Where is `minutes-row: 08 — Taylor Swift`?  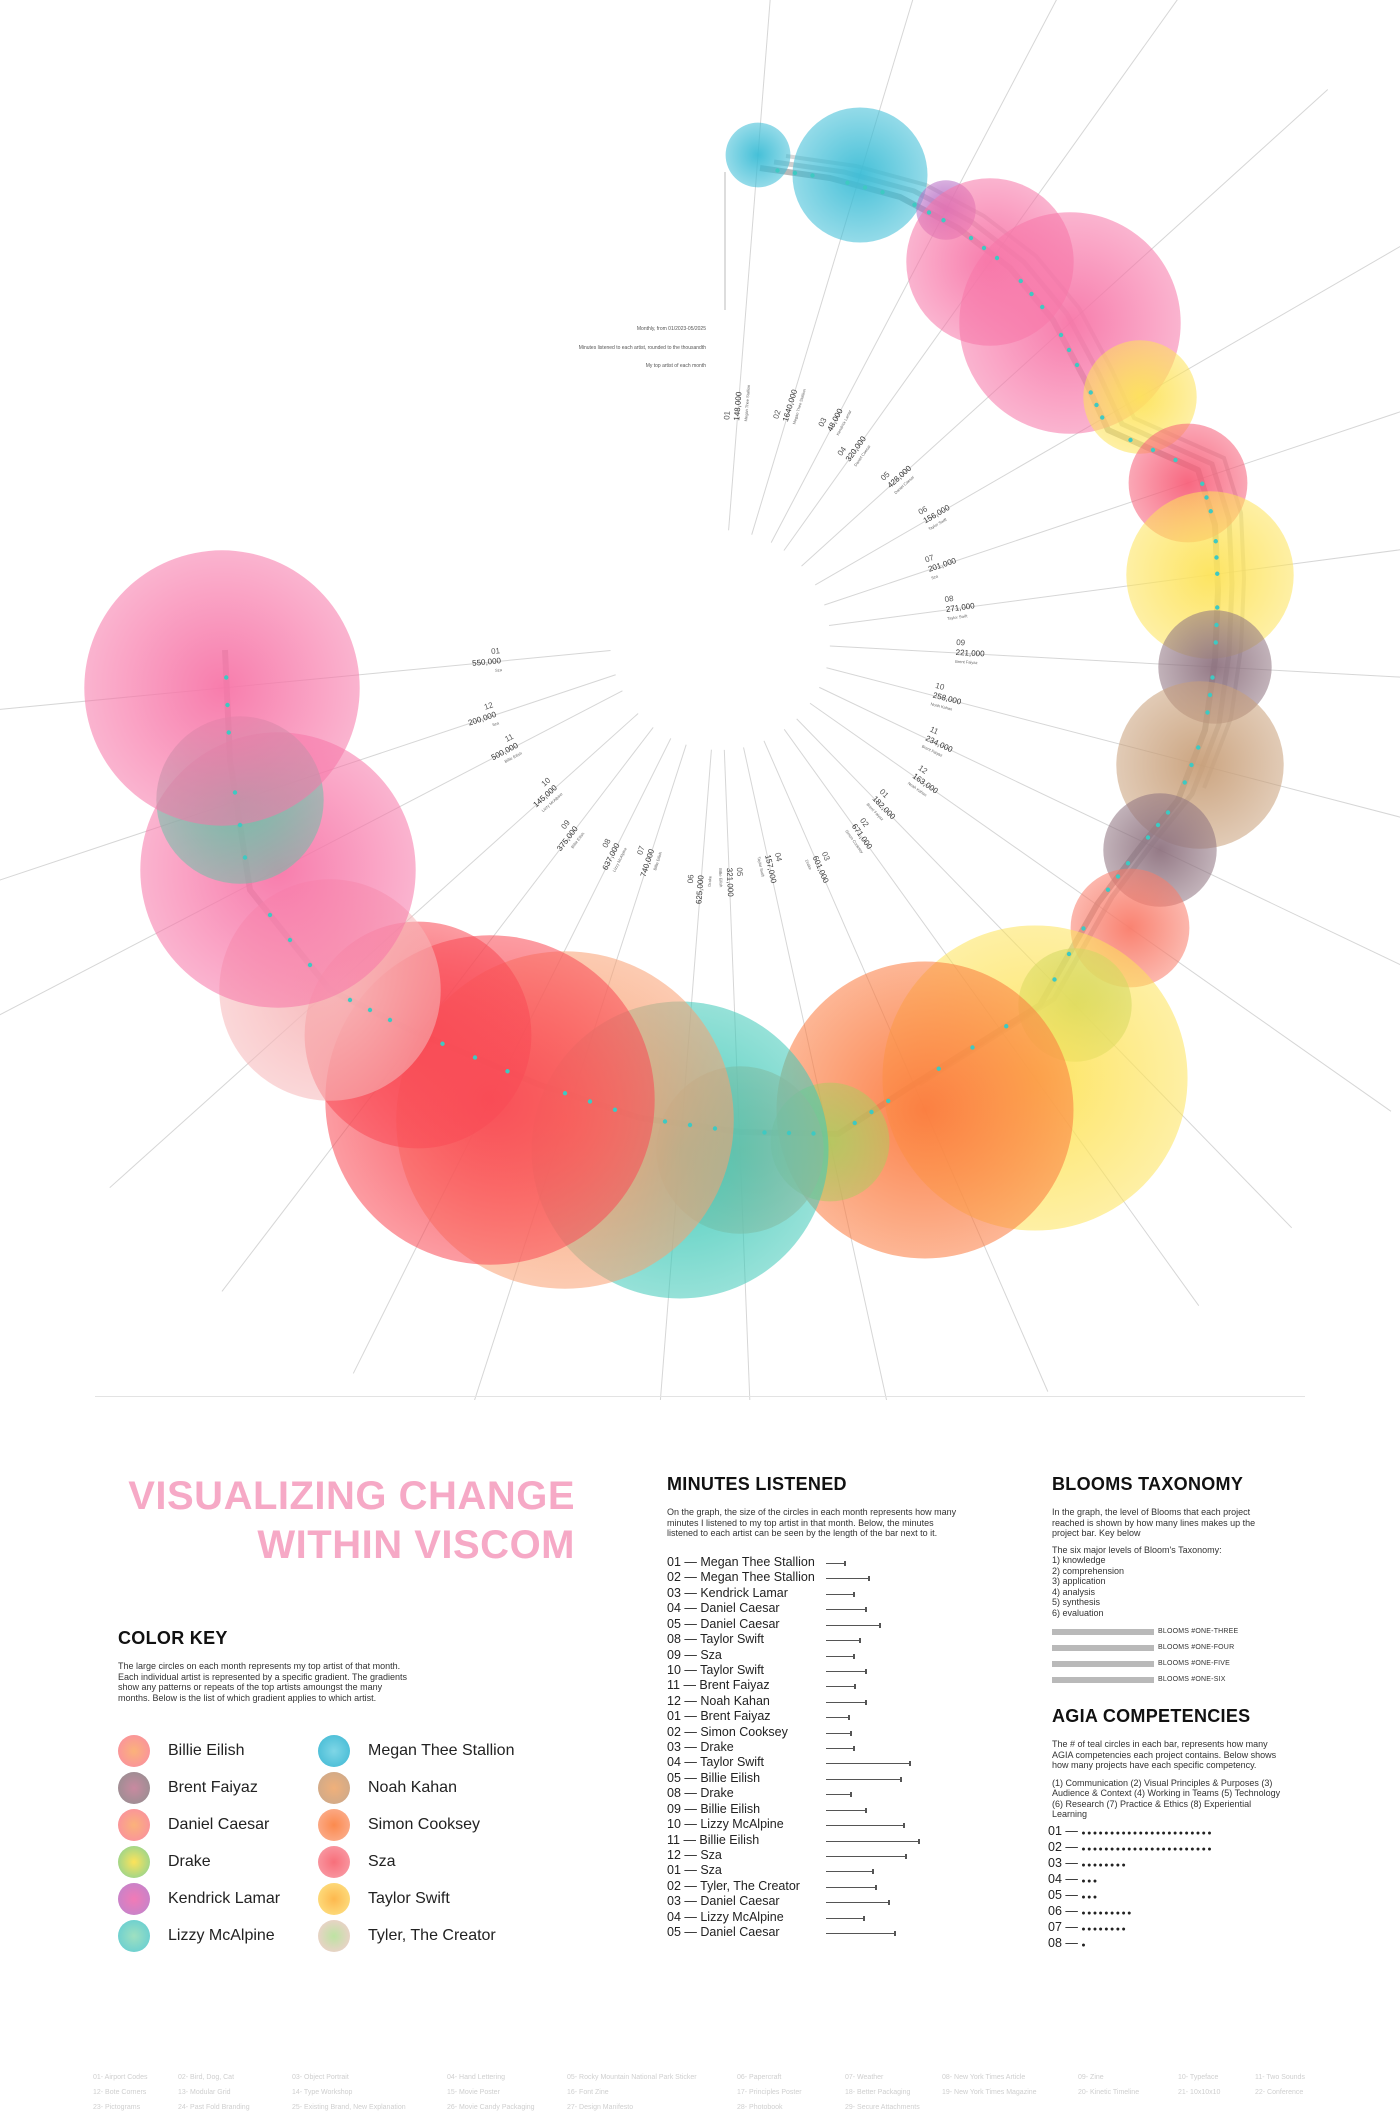 minutes-row: 08 — Taylor Swift is located at coordinates (716, 1639).